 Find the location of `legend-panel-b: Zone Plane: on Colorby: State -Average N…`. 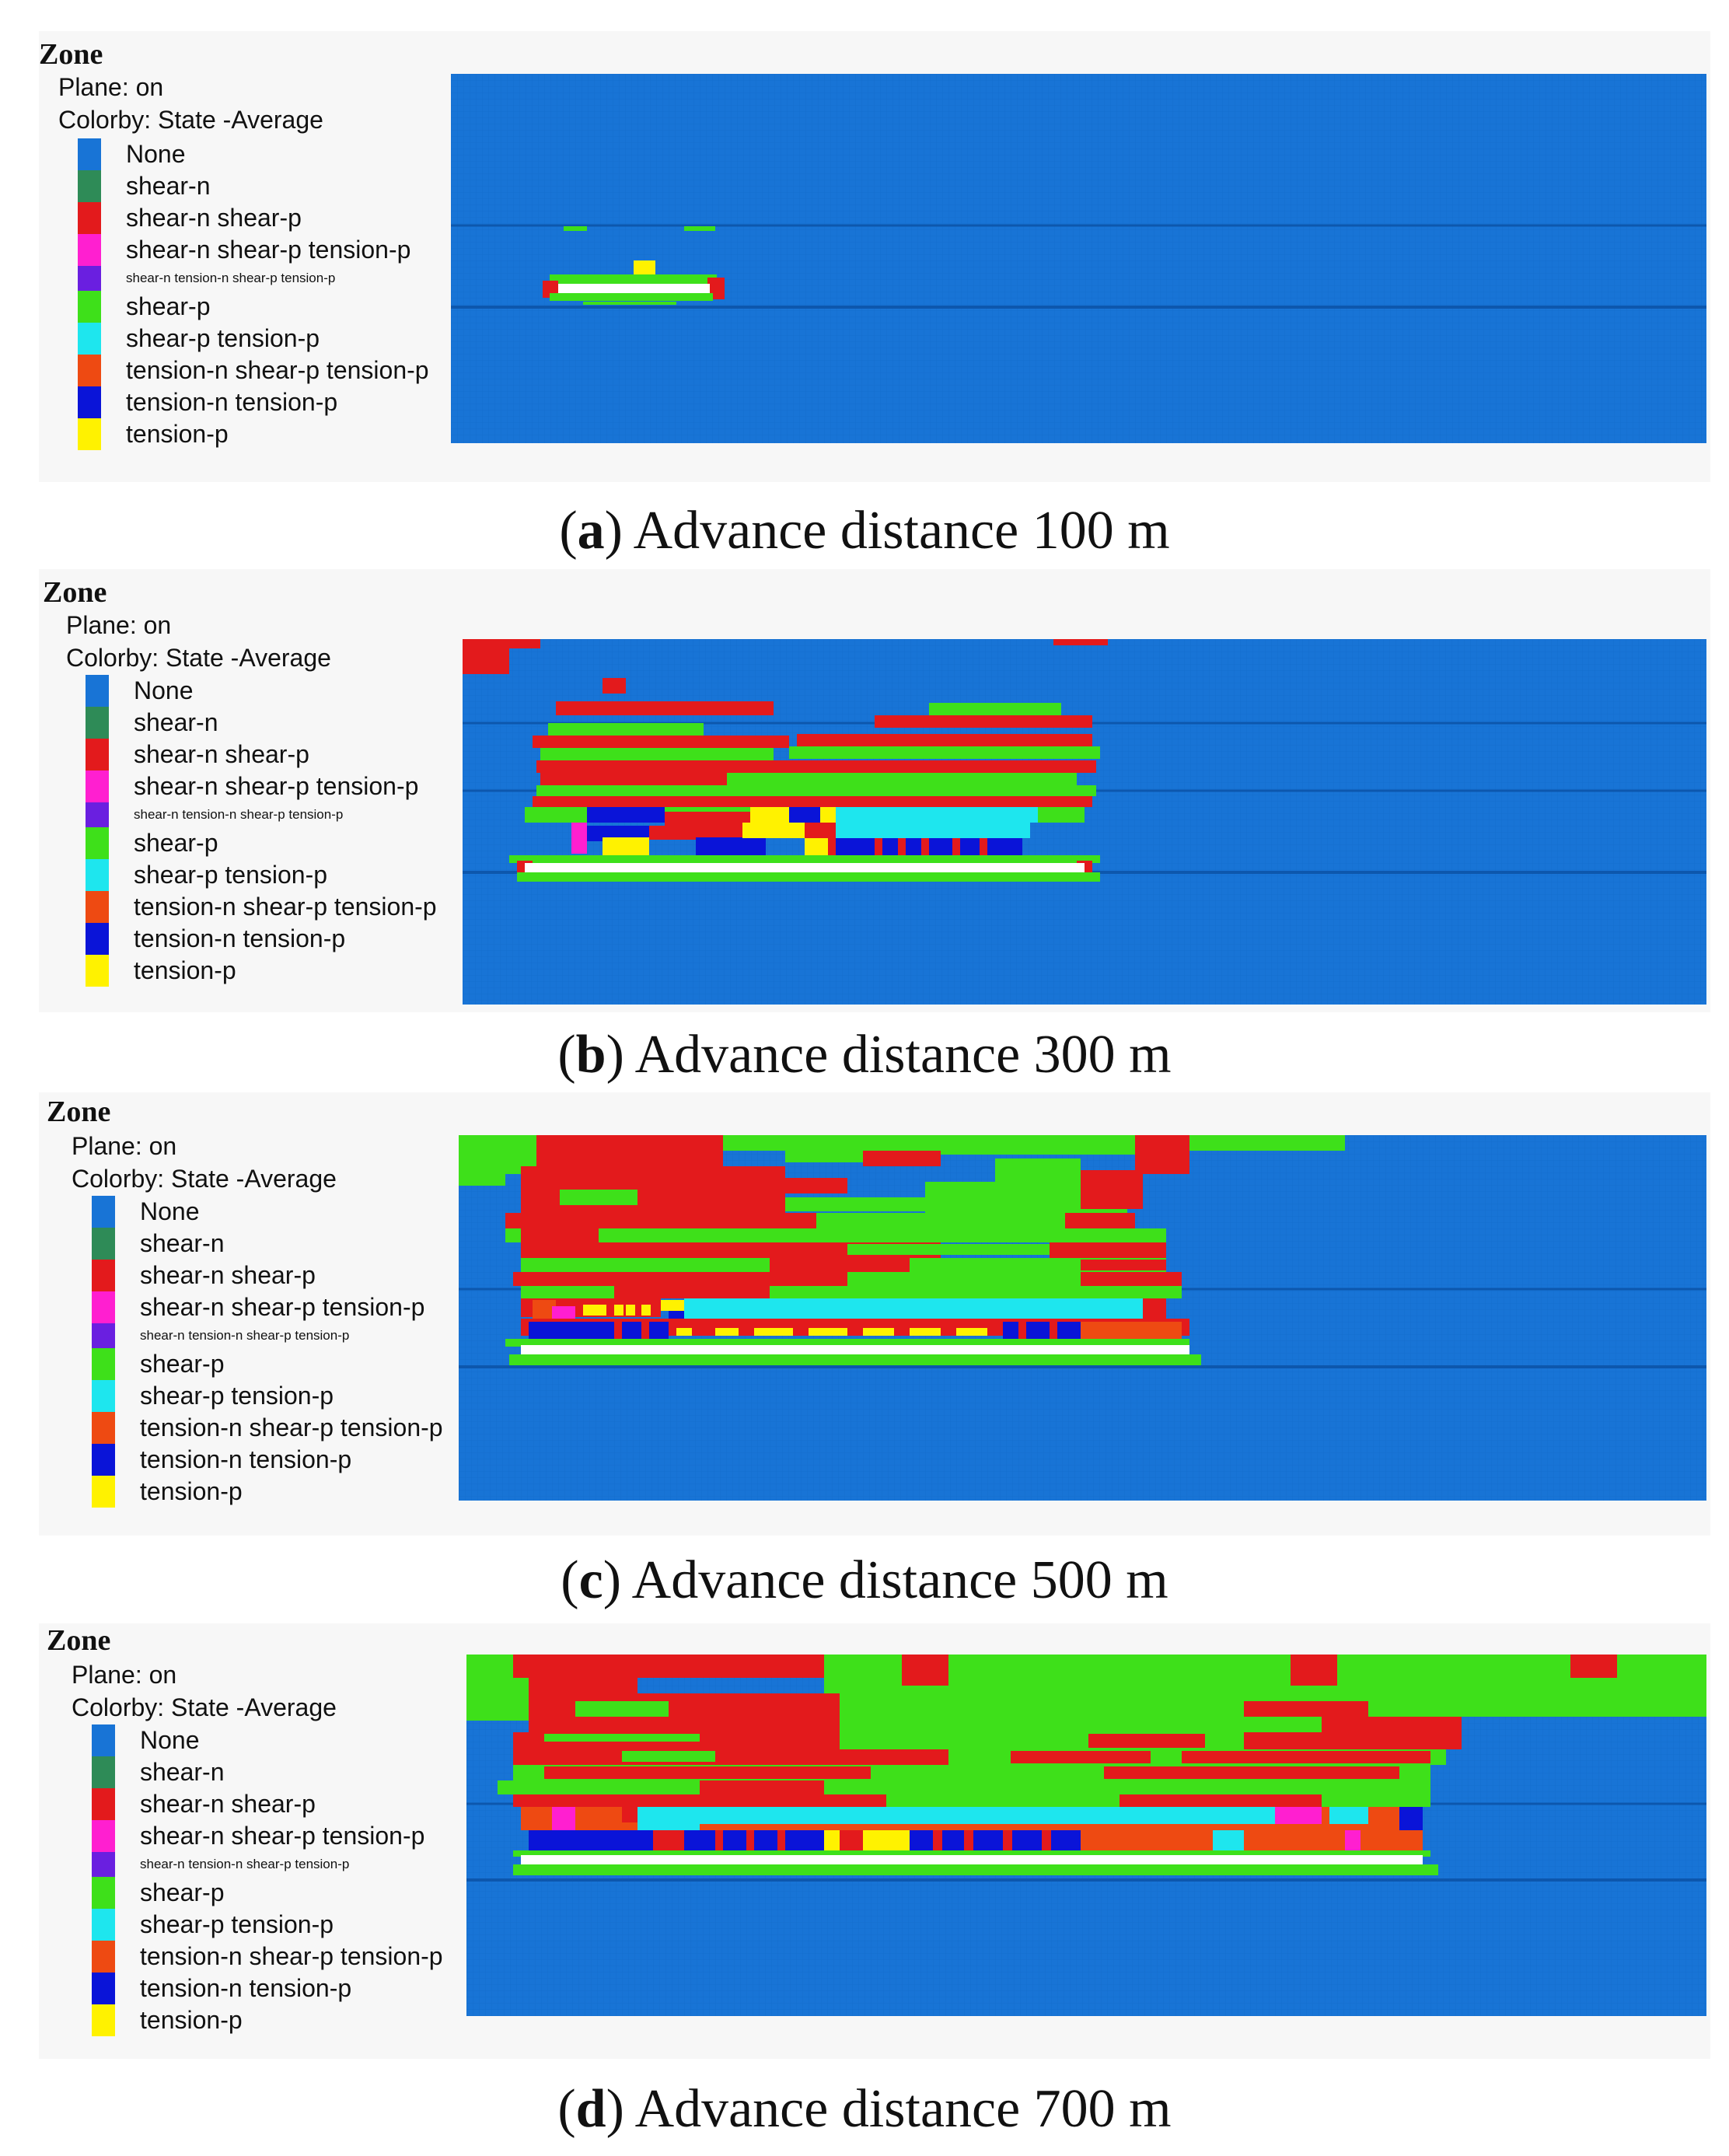

legend-panel-b: Zone Plane: on Colorby: State -Average N… is located at coordinates (249, 787).